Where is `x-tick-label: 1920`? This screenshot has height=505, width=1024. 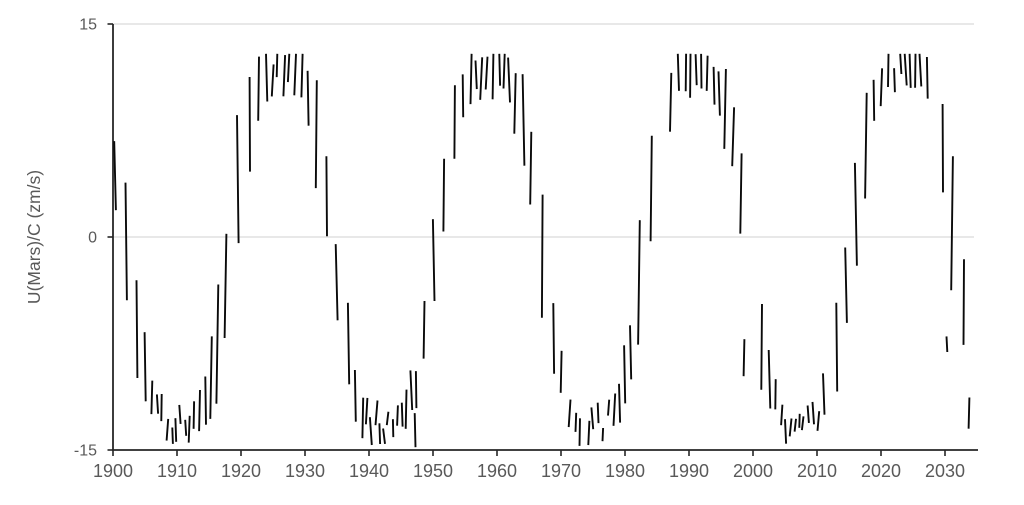
x-tick-label: 1920 is located at coordinates (241, 471).